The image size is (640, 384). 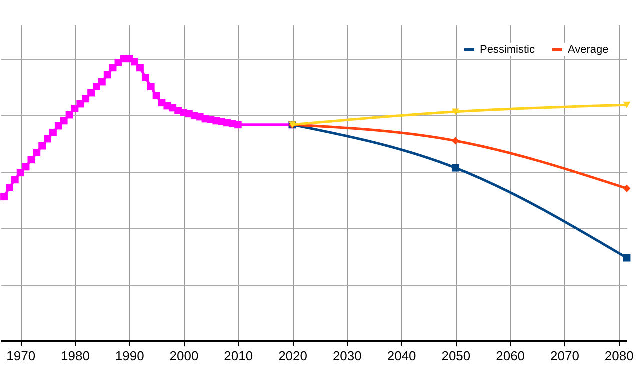 I want to click on x-tick-label: 2050, so click(x=456, y=356).